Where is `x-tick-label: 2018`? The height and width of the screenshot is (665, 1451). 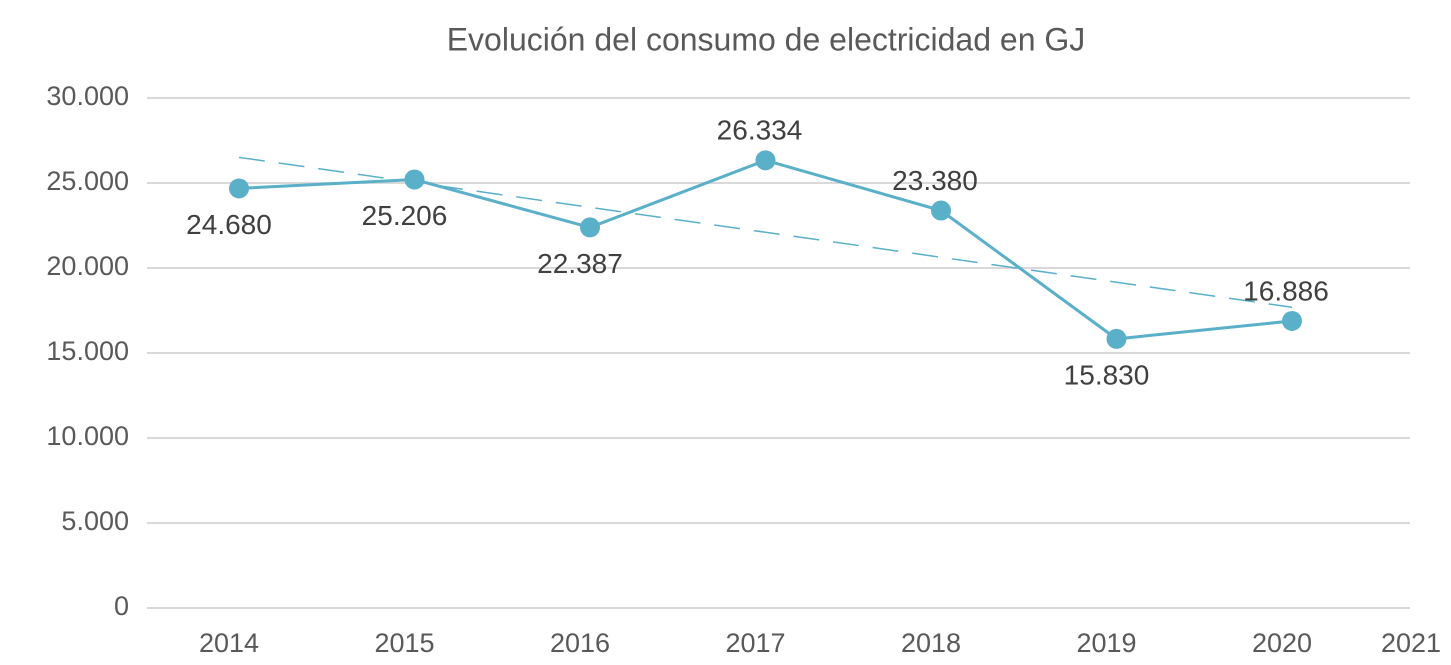 x-tick-label: 2018 is located at coordinates (931, 643).